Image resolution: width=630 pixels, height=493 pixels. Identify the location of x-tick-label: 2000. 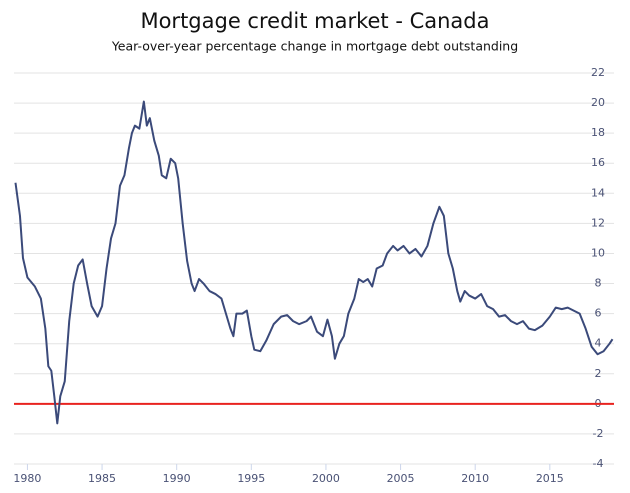
(326, 478).